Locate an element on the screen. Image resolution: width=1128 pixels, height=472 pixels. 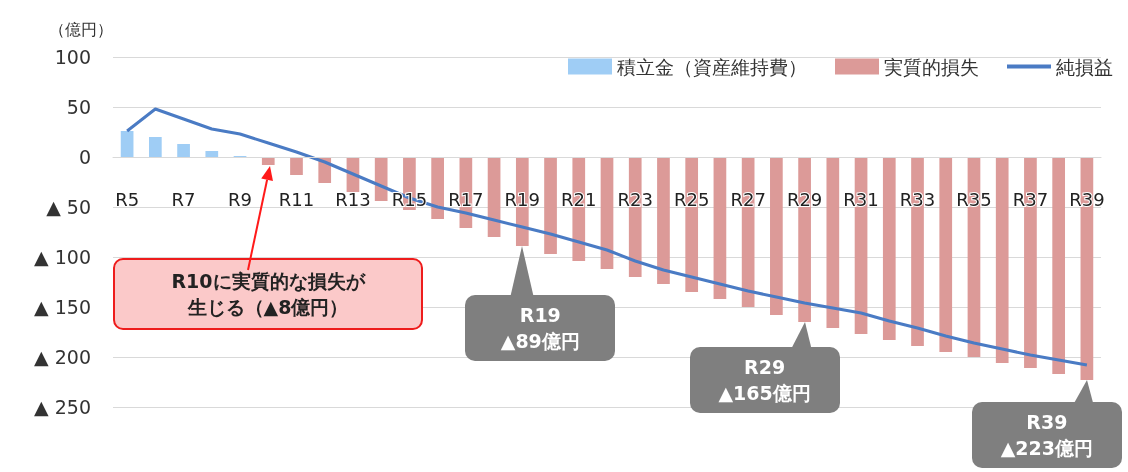
x-tick-label: R21 is located at coordinates (579, 199).